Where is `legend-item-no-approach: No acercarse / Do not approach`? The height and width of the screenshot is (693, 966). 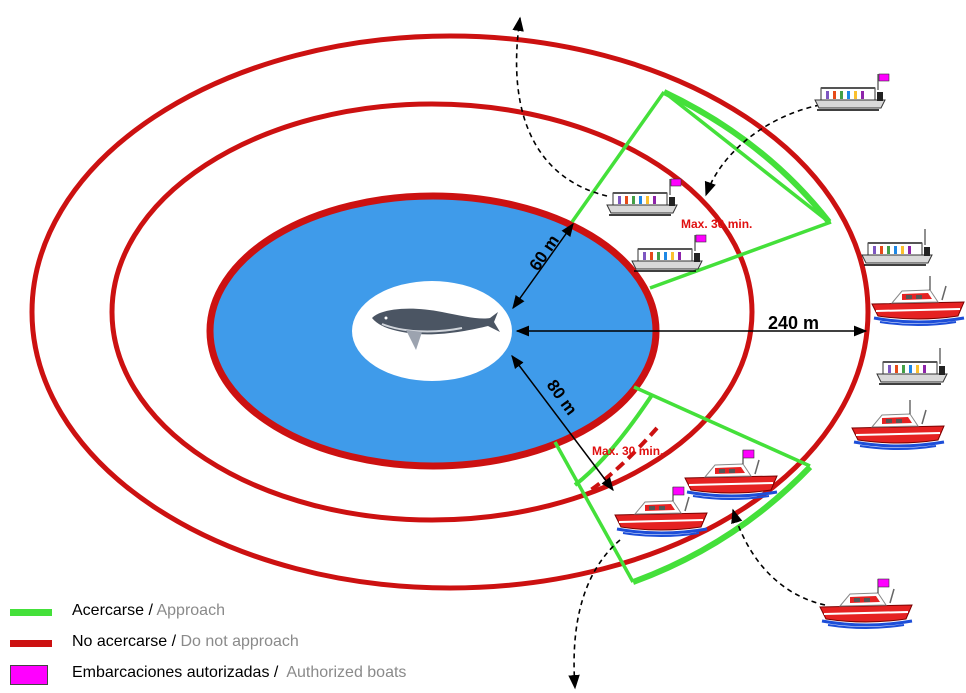 legend-item-no-approach: No acercarse / Do not approach is located at coordinates (290, 646).